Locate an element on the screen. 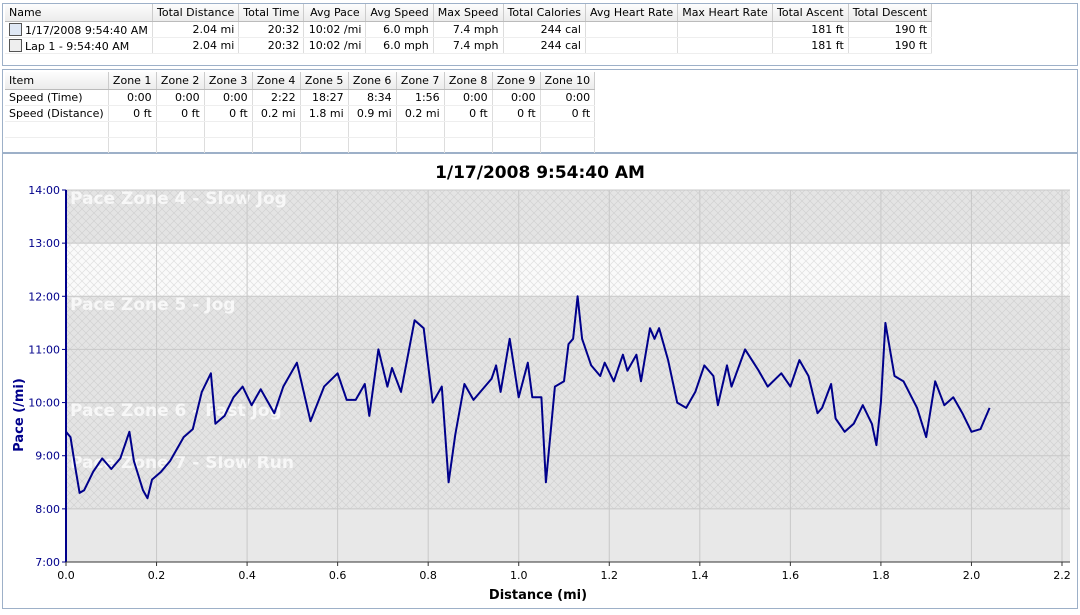  column-header: Max Speed is located at coordinates (468, 13).